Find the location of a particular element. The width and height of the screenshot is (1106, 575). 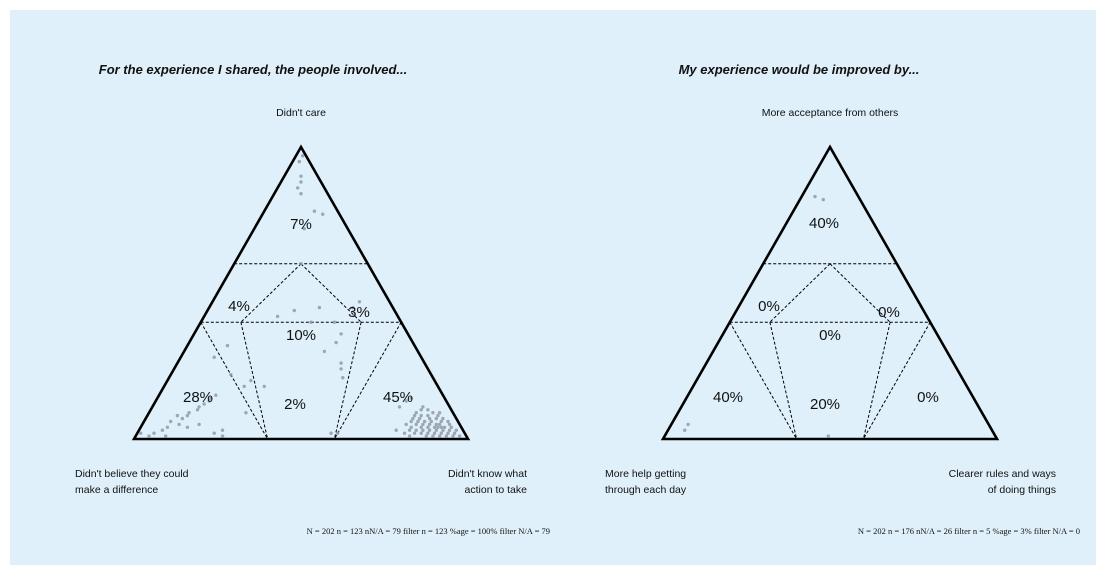

chart-1-right-label-line2: action to take is located at coordinates (496, 490).